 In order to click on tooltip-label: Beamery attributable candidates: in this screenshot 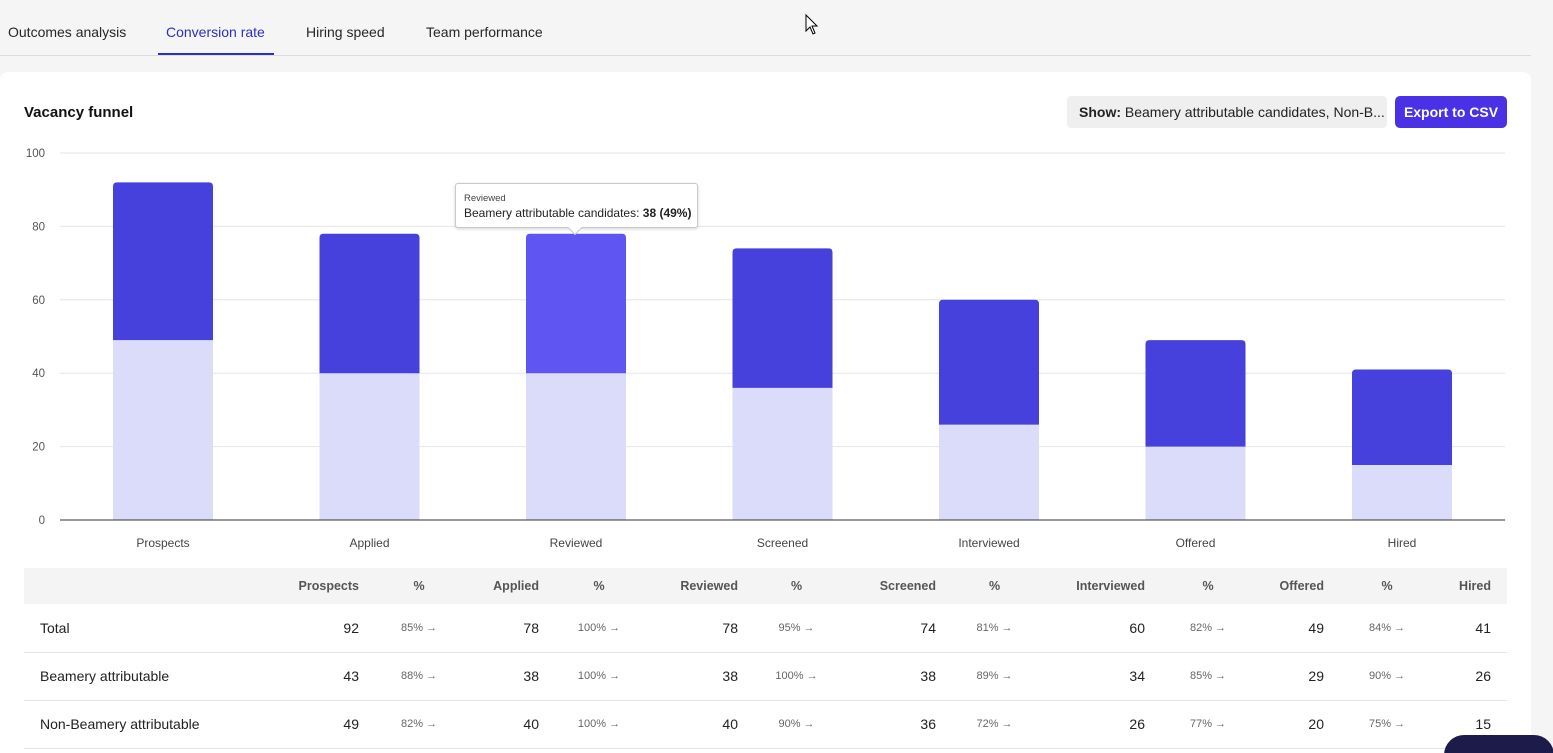, I will do `click(552, 213)`.